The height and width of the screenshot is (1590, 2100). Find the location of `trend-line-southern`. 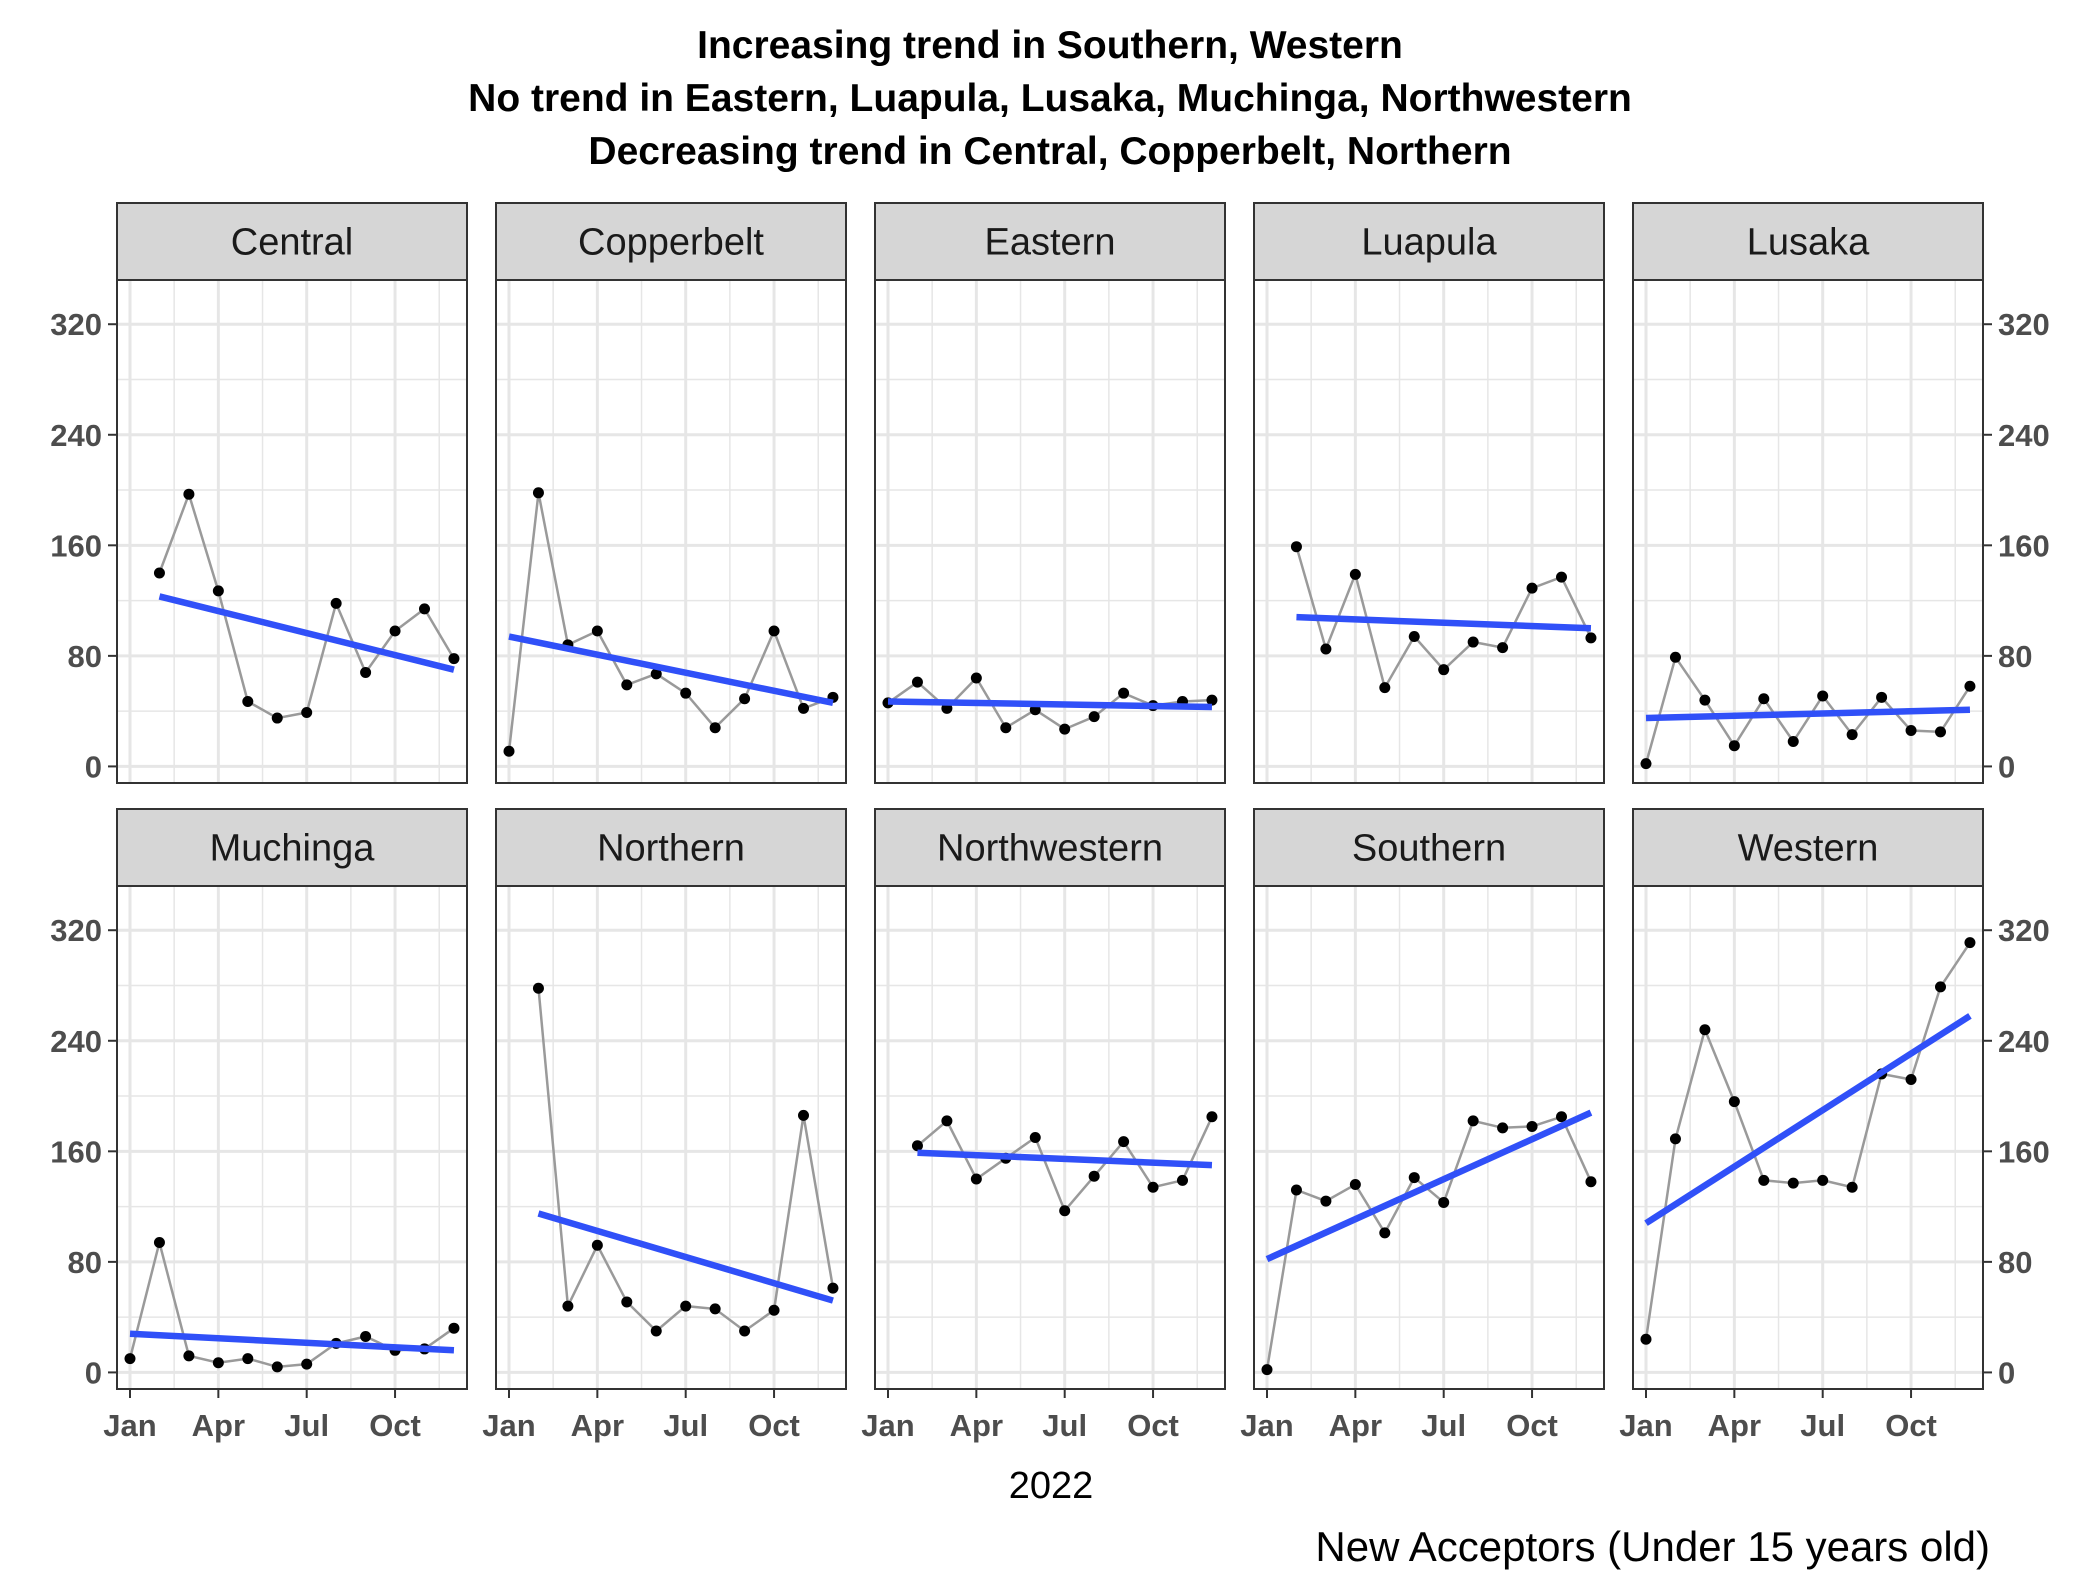

trend-line-southern is located at coordinates (1429, 1186).